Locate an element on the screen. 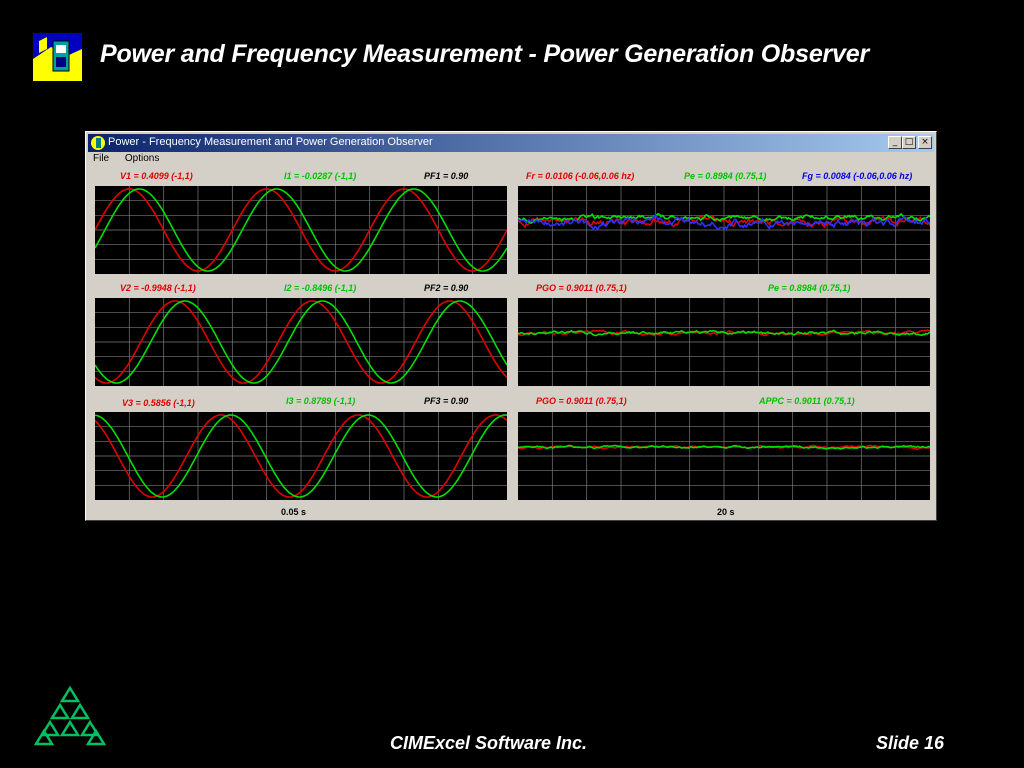 The image size is (1024, 768). plot-phase3 is located at coordinates (301, 456).